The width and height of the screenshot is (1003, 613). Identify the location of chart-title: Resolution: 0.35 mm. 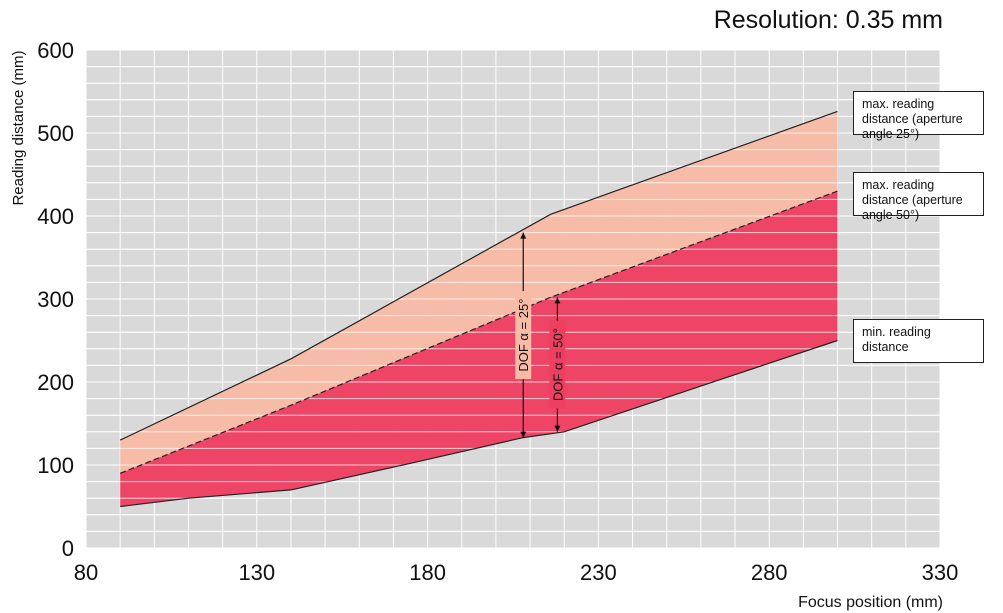
(828, 20).